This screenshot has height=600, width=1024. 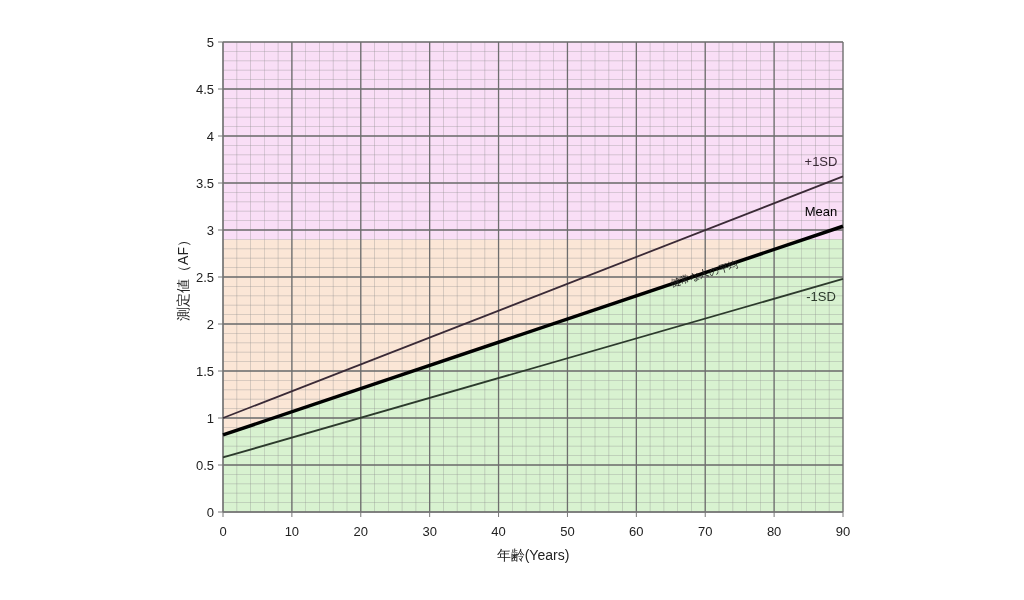 What do you see at coordinates (705, 531) in the screenshot?
I see `x-tick-label: 70` at bounding box center [705, 531].